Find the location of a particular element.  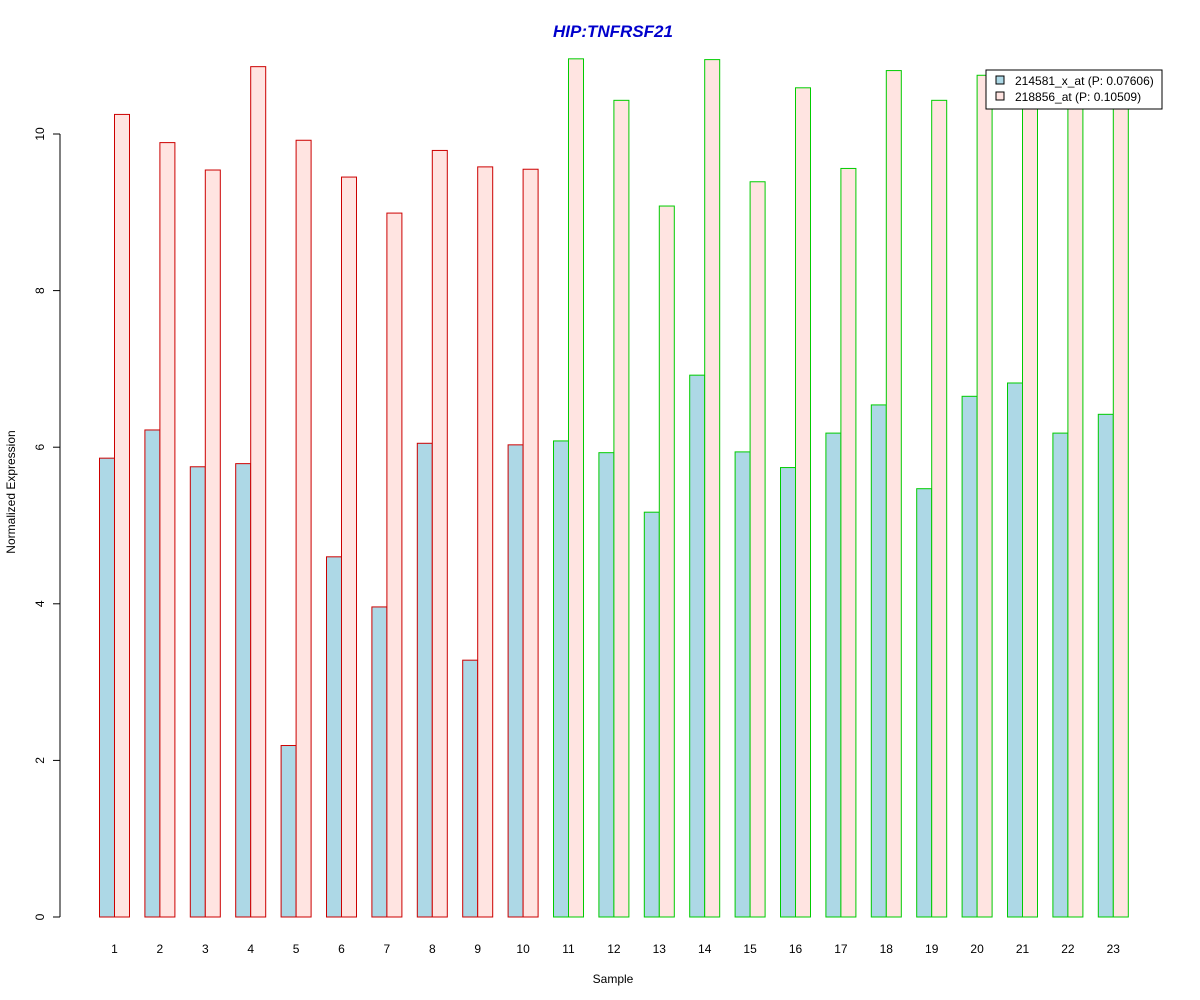

x-tick-label: 12 is located at coordinates (614, 949).